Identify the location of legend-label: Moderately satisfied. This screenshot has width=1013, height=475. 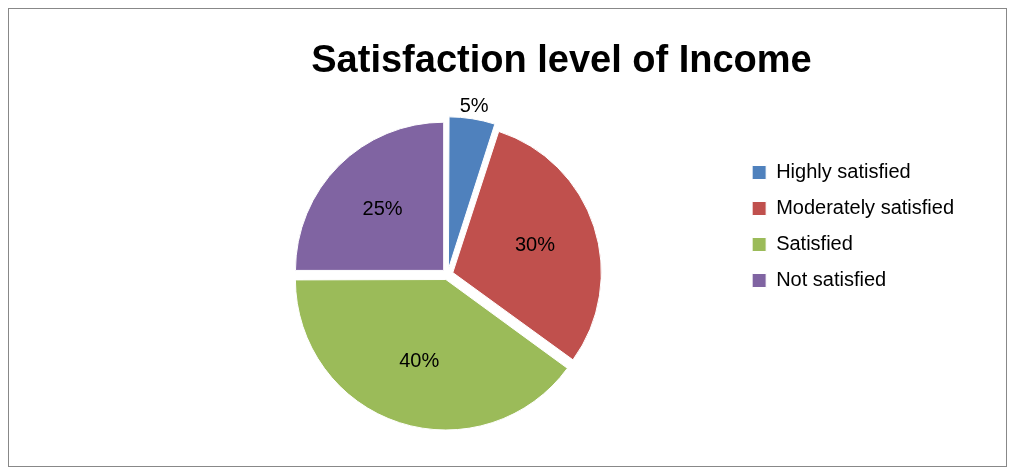
(865, 207).